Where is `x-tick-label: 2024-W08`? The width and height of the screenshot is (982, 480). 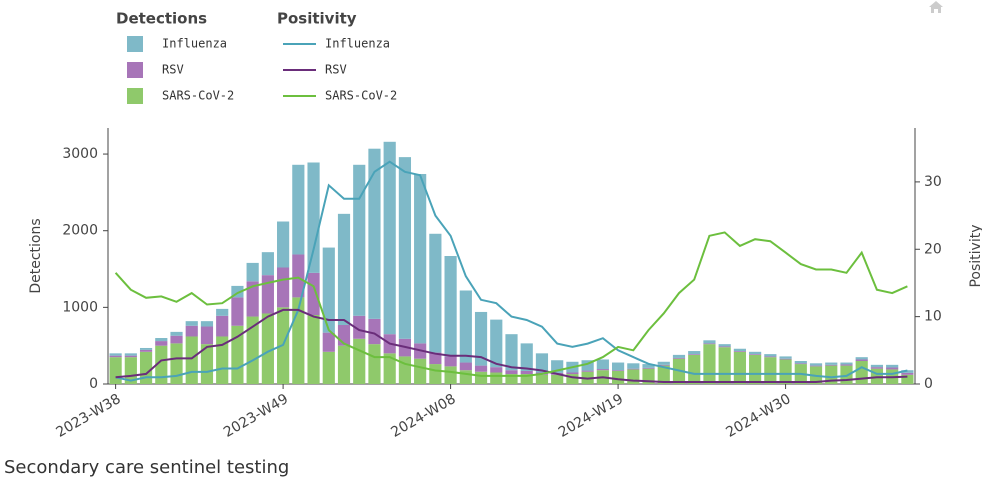
x-tick-label: 2024-W08 is located at coordinates (423, 416).